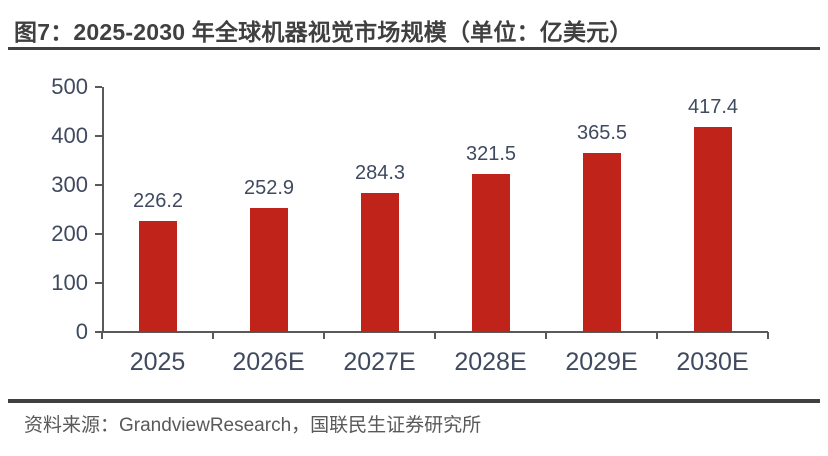  Describe the element at coordinates (269, 188) in the screenshot. I see `bar-value-label: 252.9` at that location.